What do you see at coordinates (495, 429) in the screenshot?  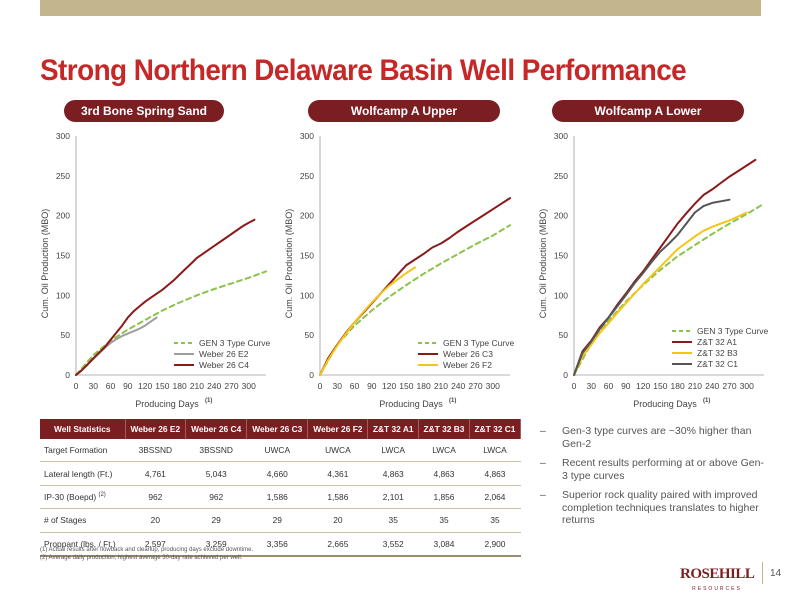 I see `table-header-cell: Z&T 32 C1` at bounding box center [495, 429].